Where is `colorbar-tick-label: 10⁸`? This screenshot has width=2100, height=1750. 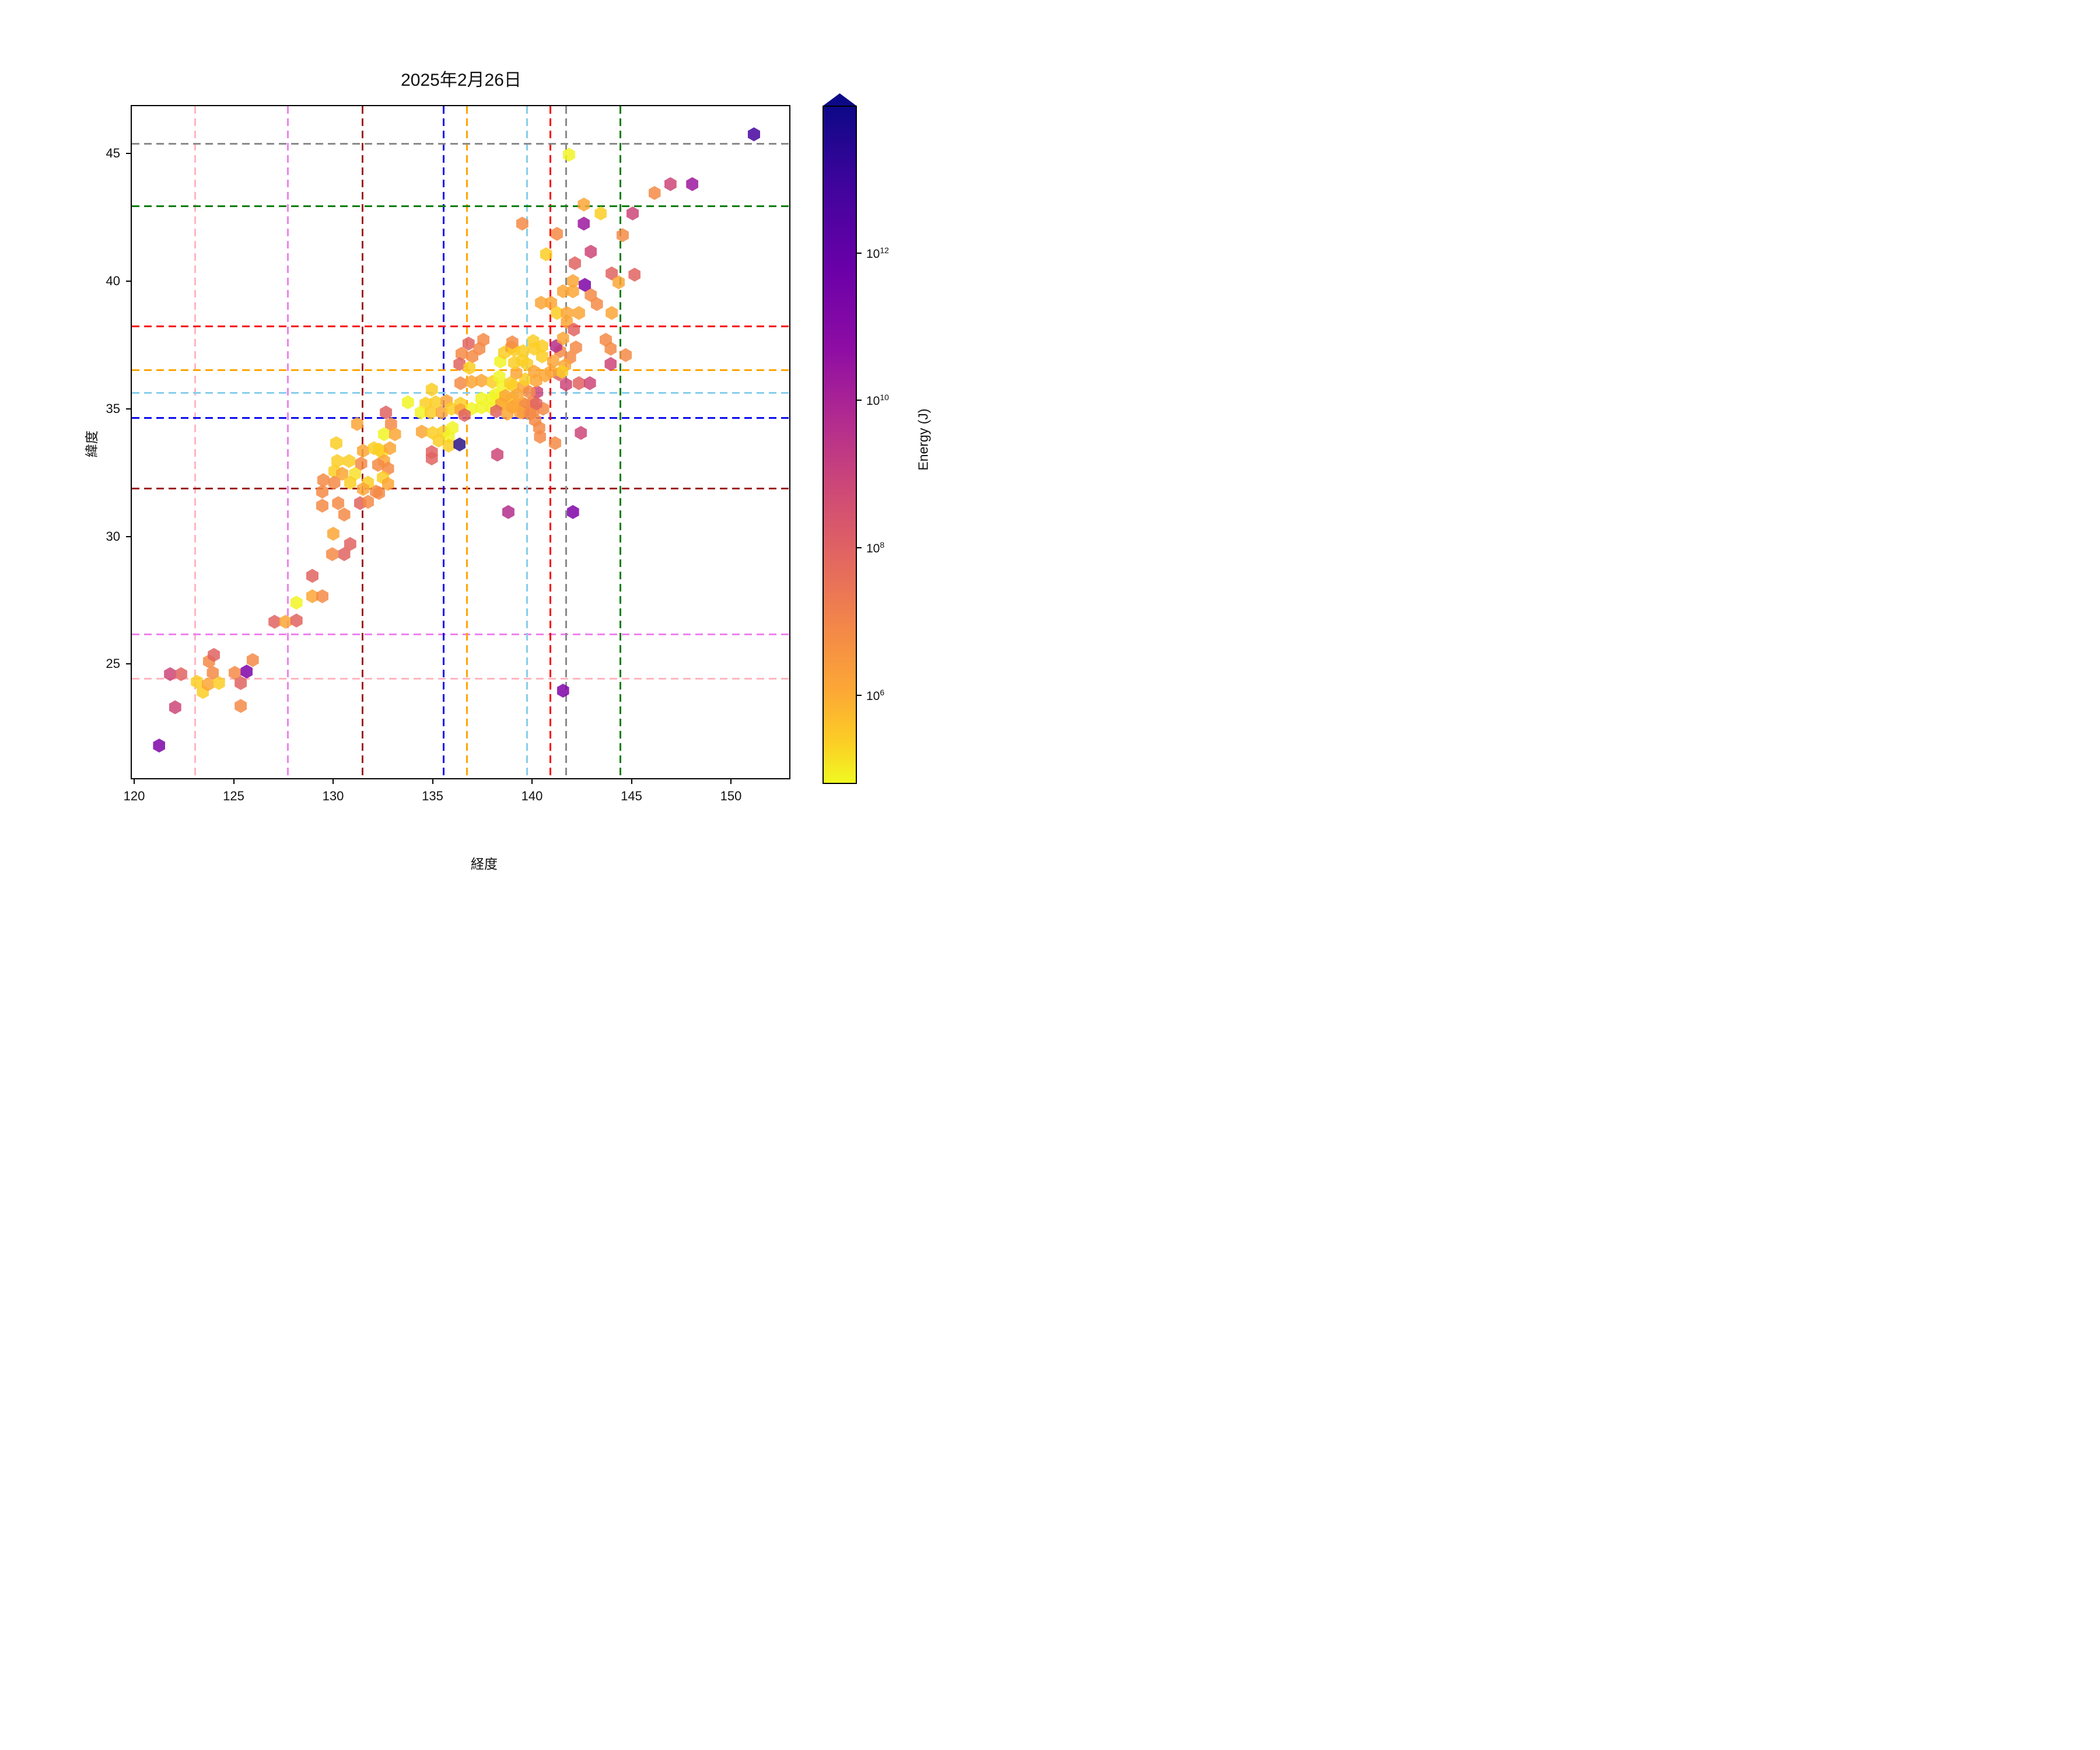
colorbar-tick-label: 10⁸ is located at coordinates (875, 548).